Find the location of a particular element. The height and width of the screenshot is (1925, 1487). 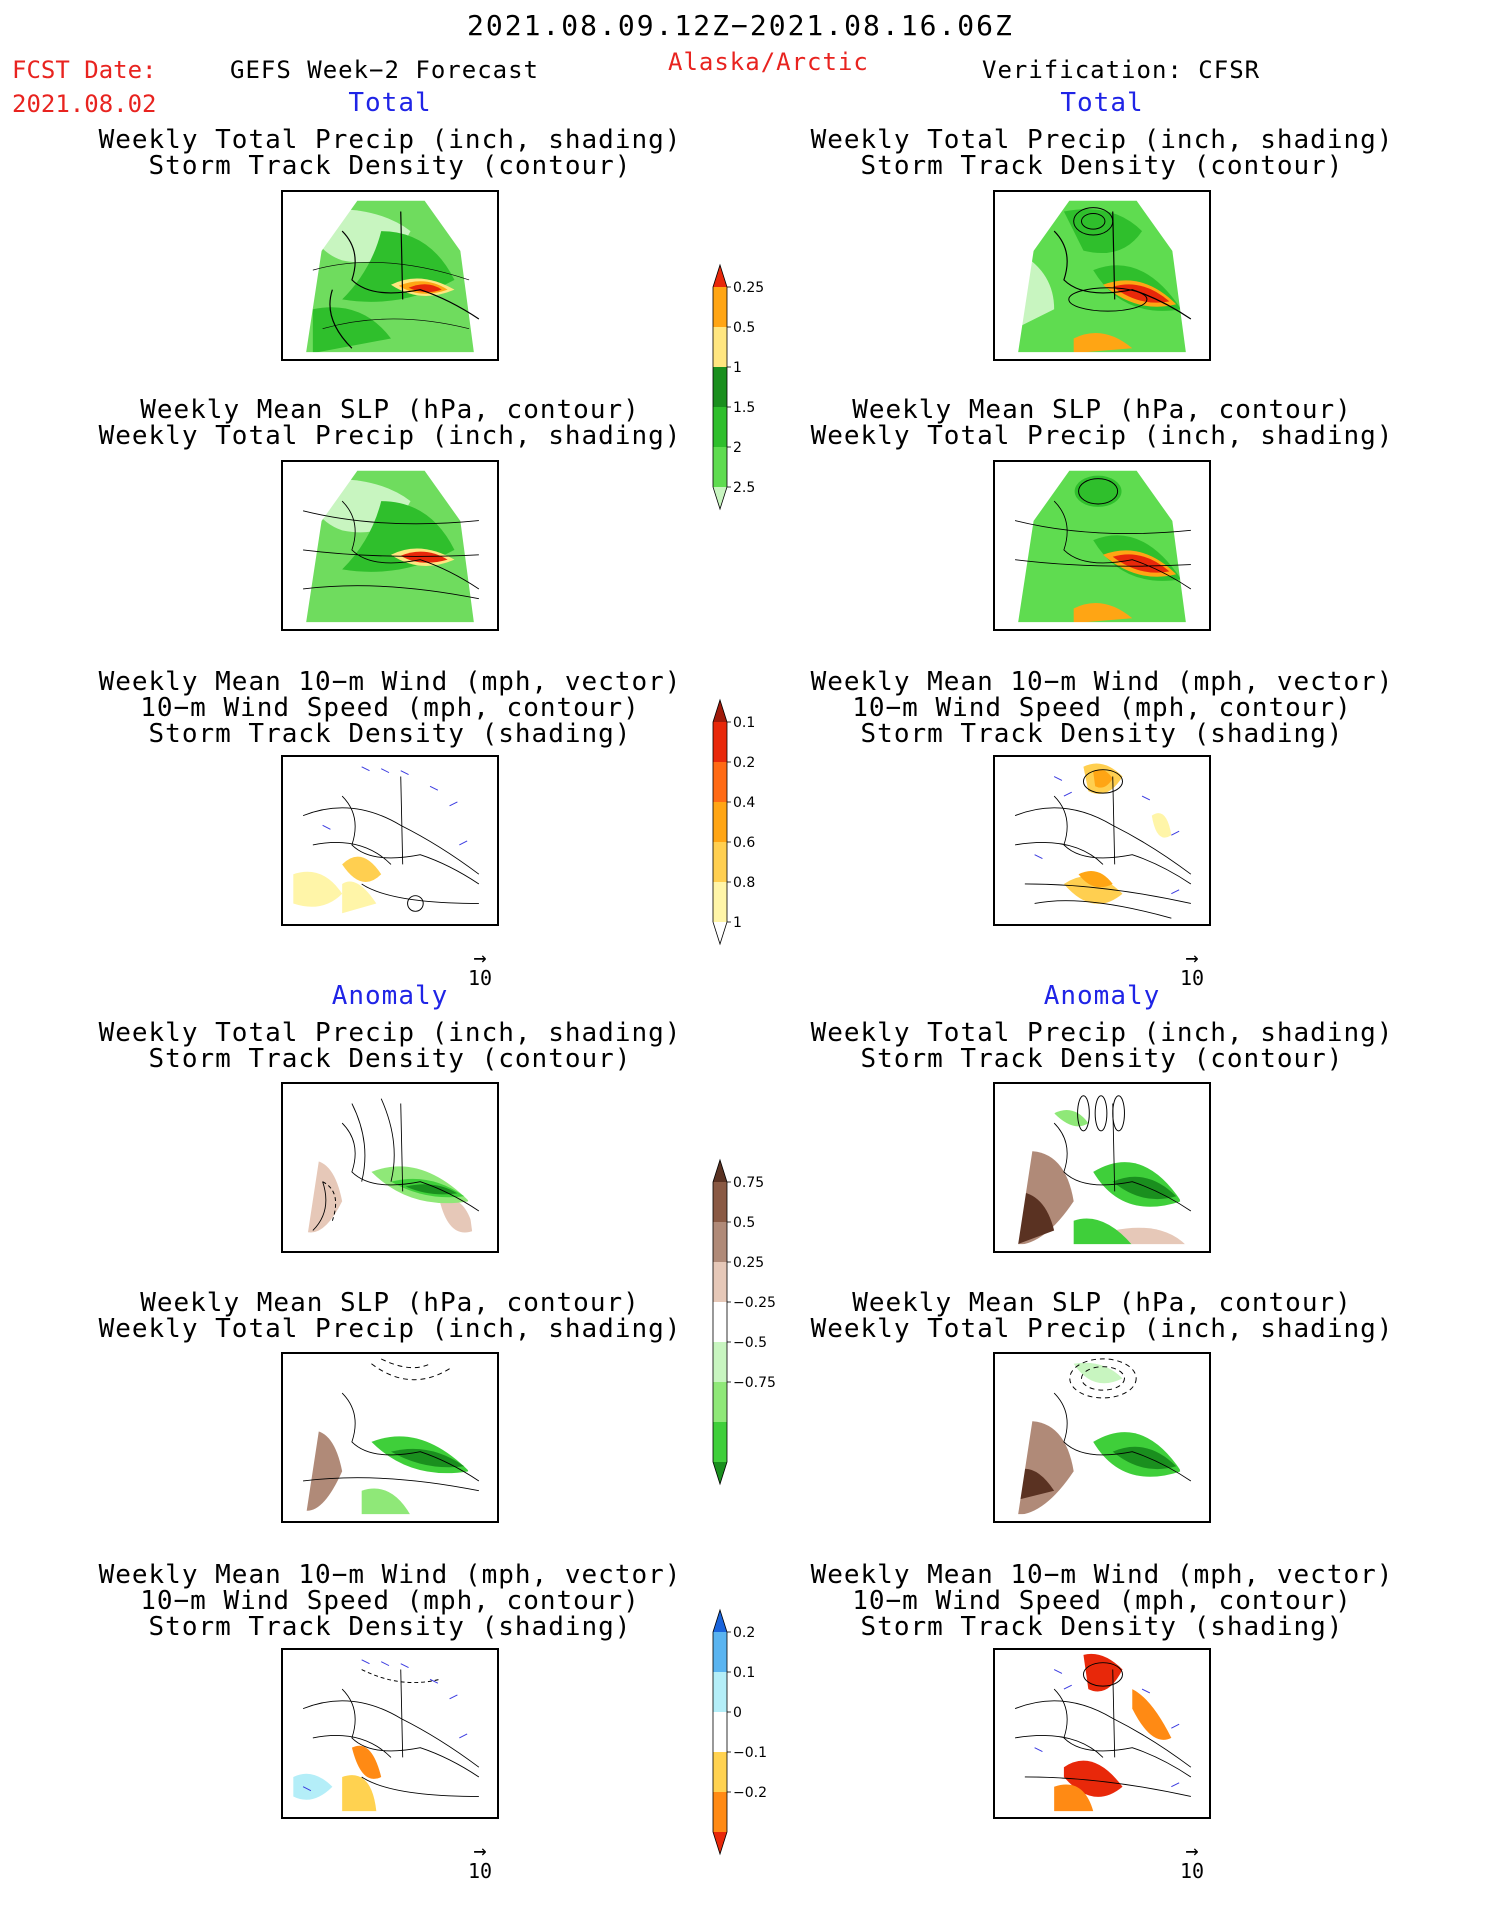

colorbar-anom-storm: 0.2 0.1 0 −0.1 −0.2 is located at coordinates (767, 1733).